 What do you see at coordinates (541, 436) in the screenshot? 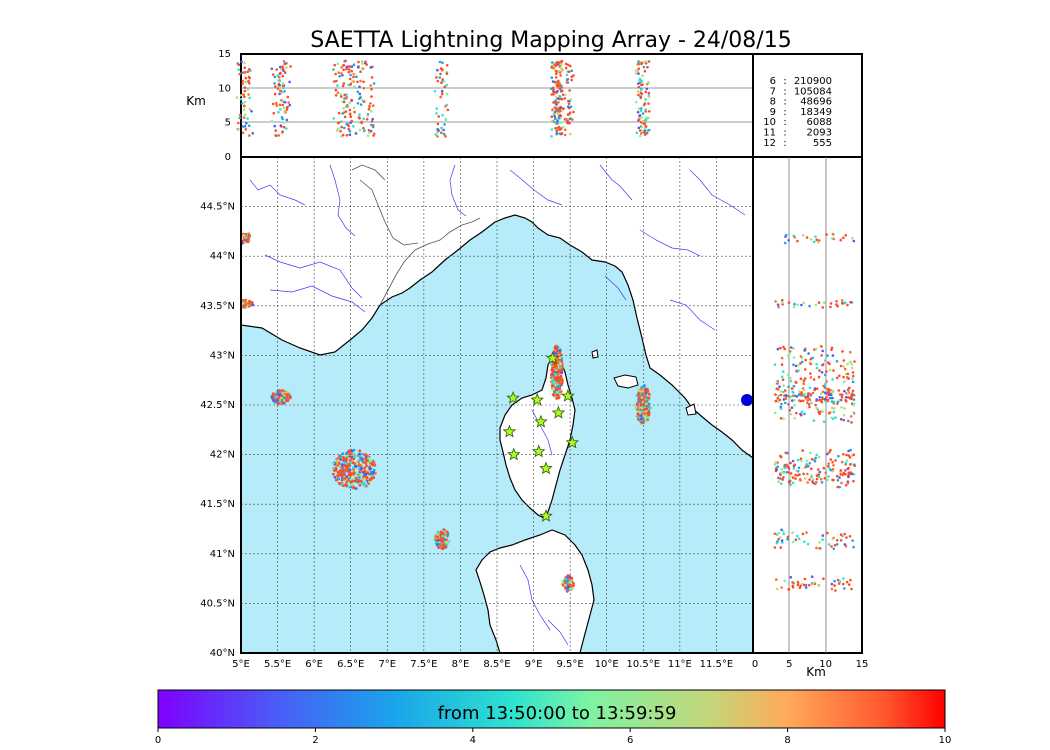
I see `sensor-stations` at bounding box center [541, 436].